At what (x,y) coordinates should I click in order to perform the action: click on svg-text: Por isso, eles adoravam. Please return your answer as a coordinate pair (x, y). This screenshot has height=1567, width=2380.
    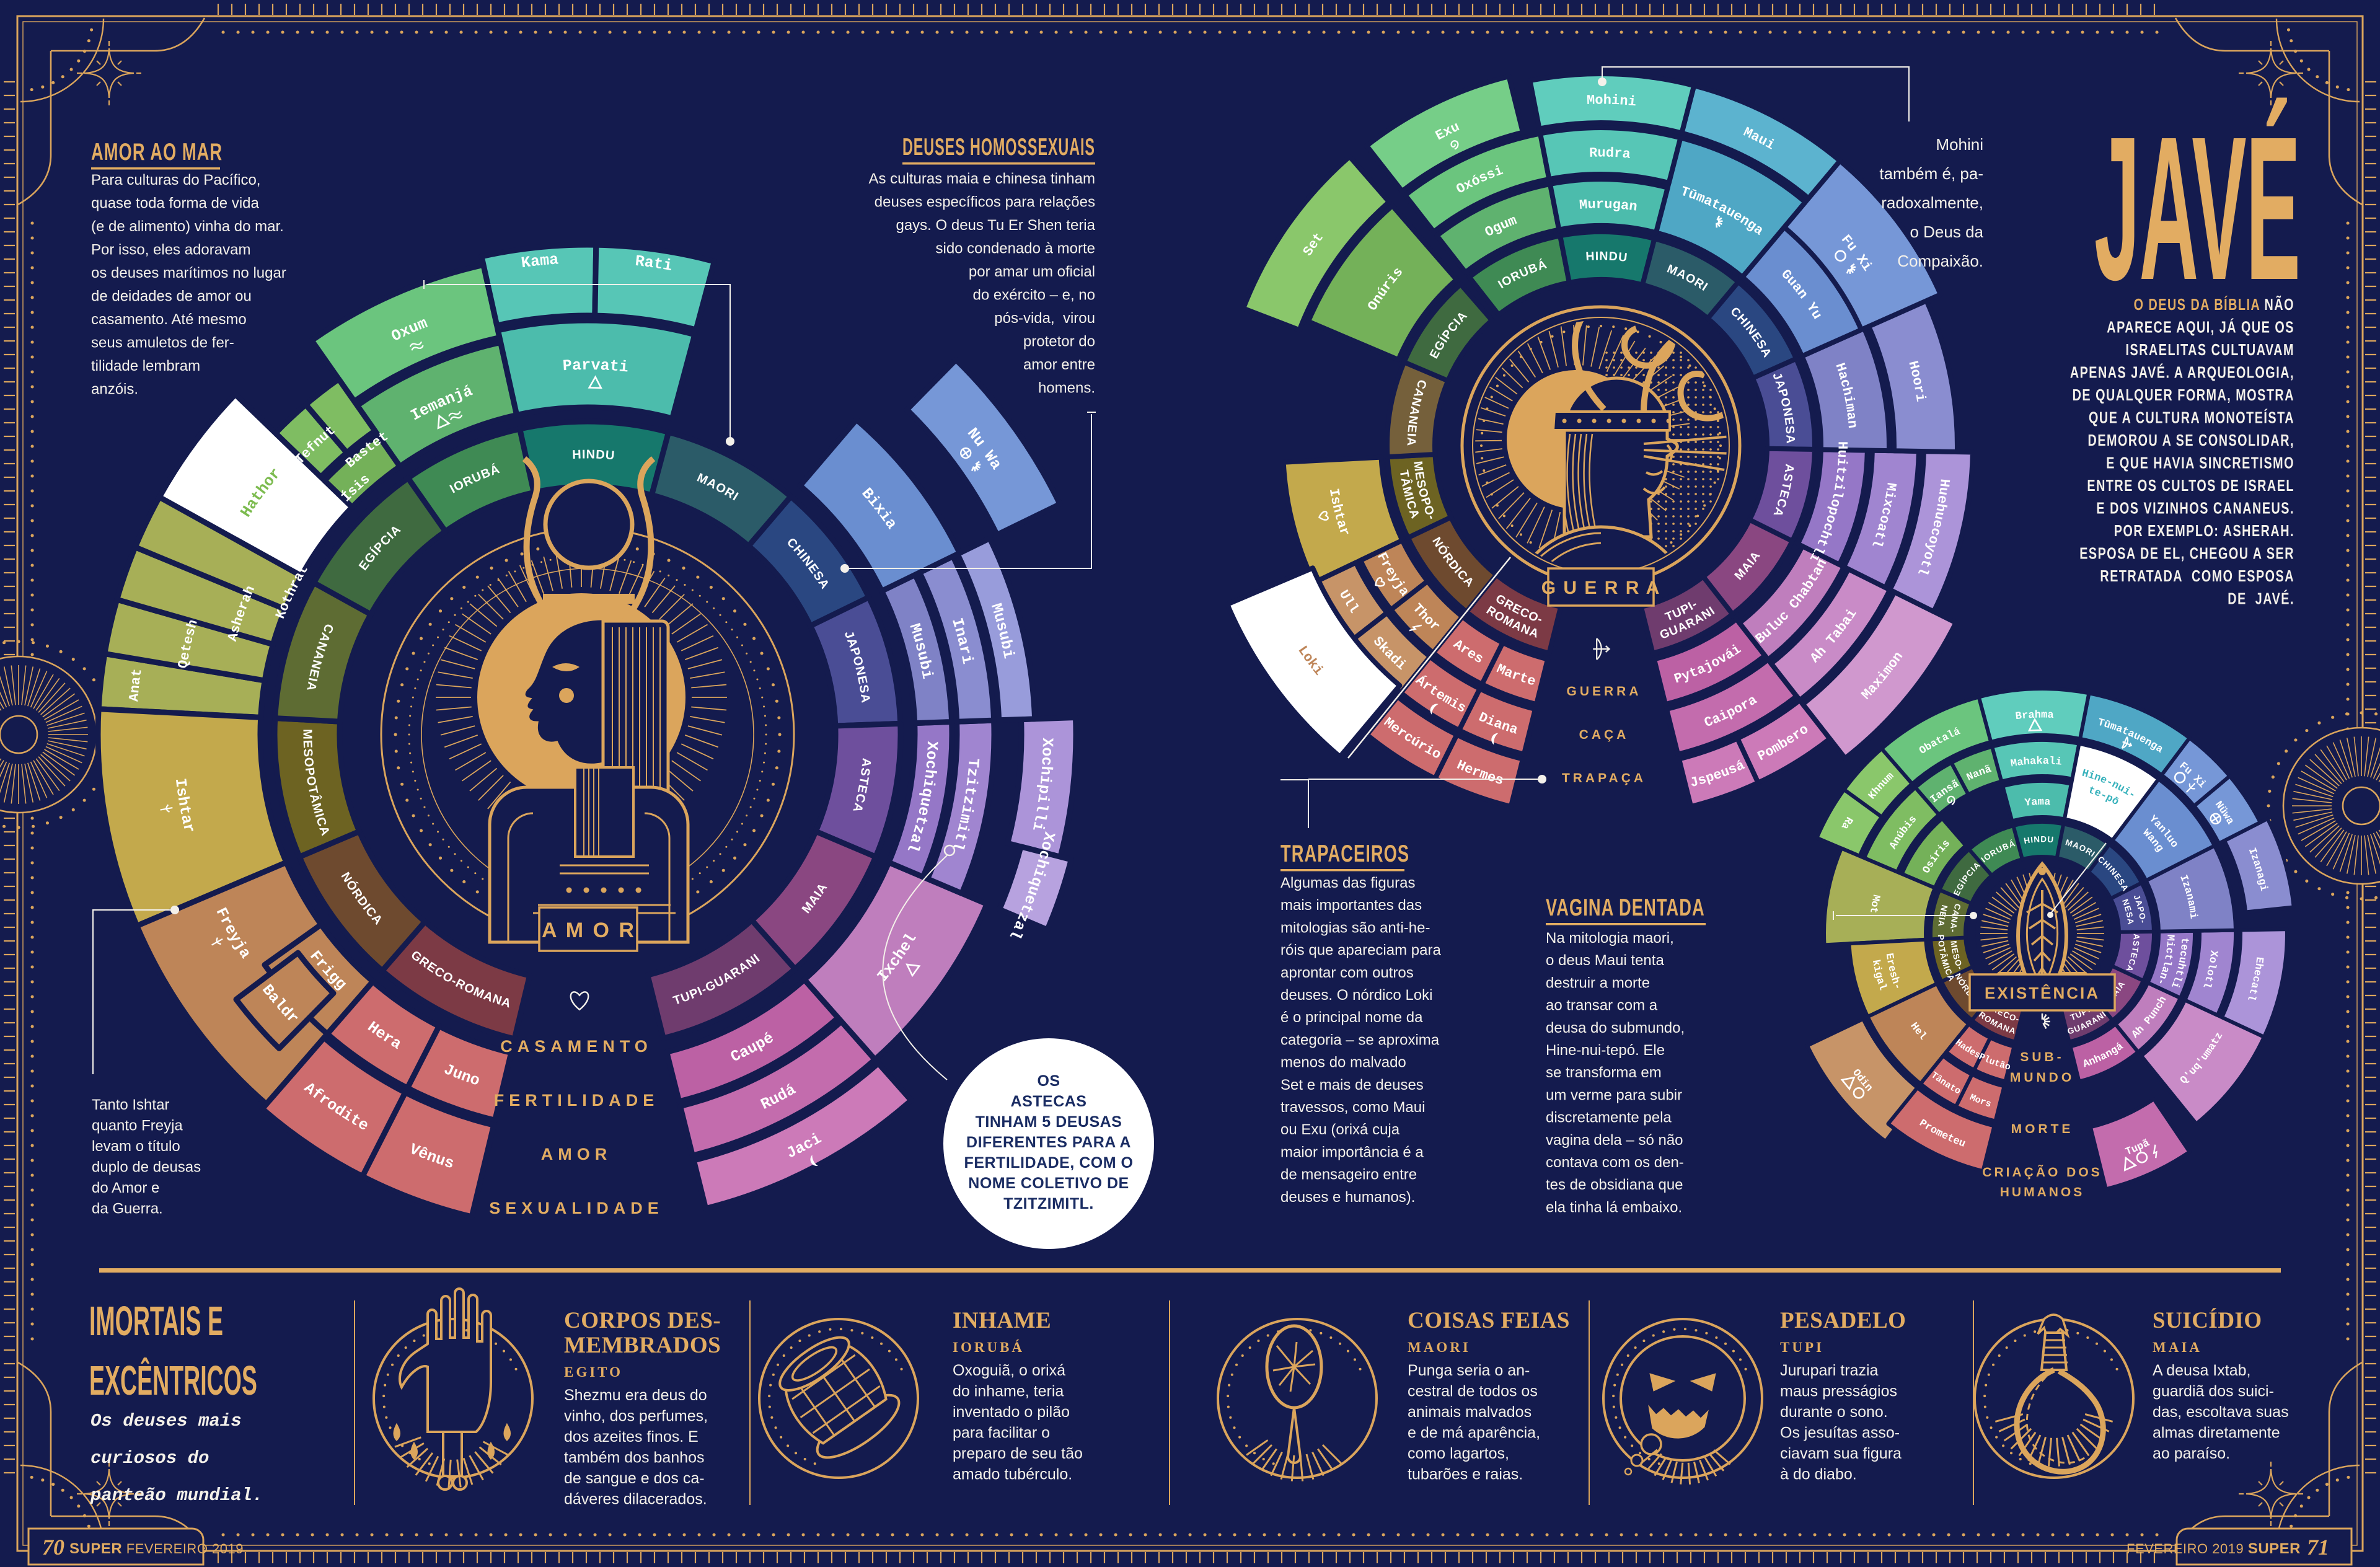
    Looking at the image, I should click on (170, 250).